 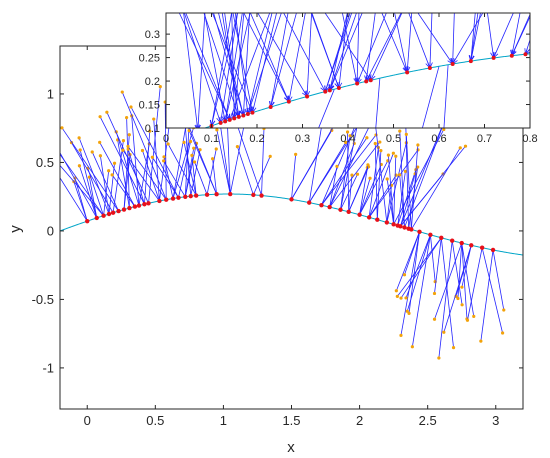 I want to click on y-tick-label: 0.1, so click(x=152, y=129).